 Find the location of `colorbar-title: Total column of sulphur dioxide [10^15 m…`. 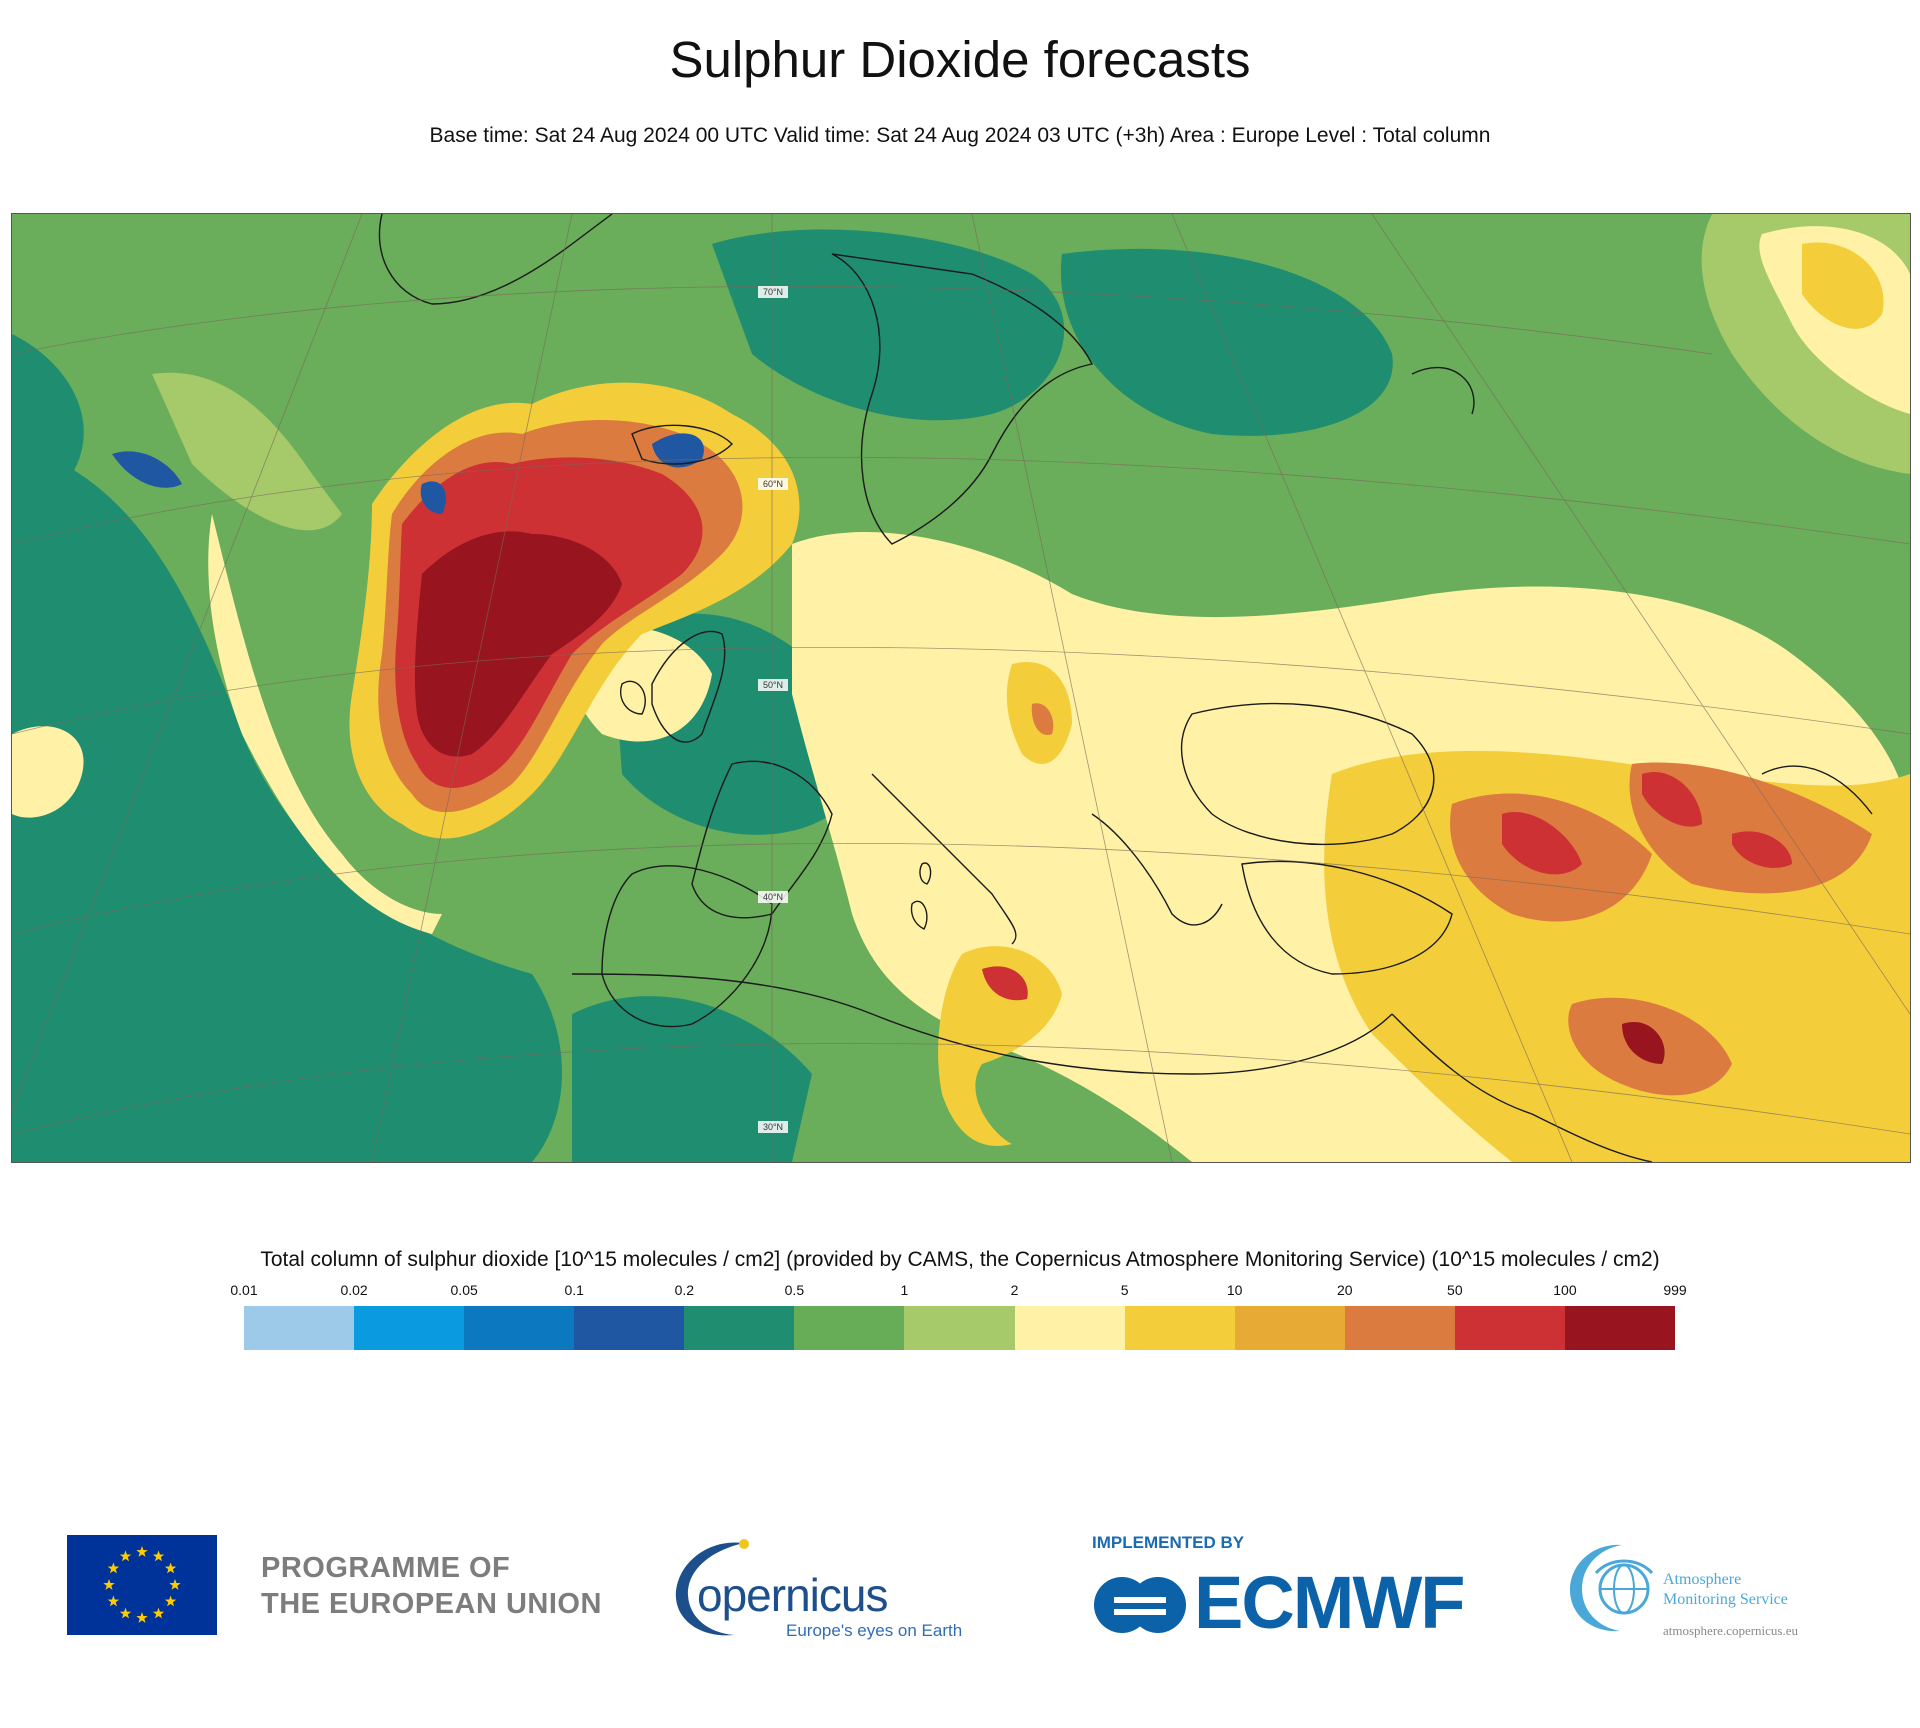

colorbar-title: Total column of sulphur dioxide [10^15 m… is located at coordinates (960, 1259).